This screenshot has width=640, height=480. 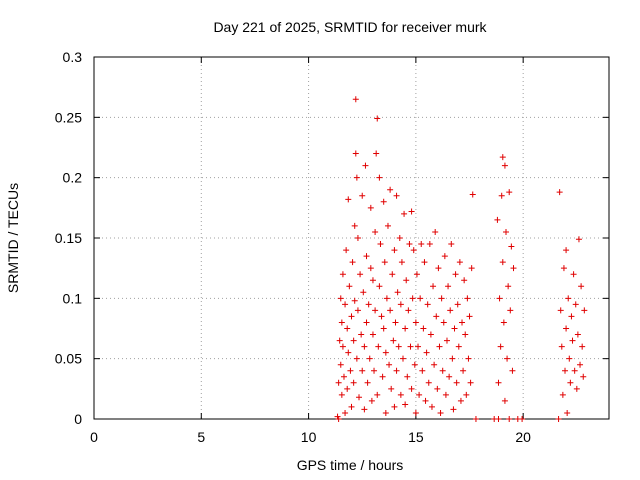 I want to click on y-tick-label: 0.25, so click(x=68, y=117).